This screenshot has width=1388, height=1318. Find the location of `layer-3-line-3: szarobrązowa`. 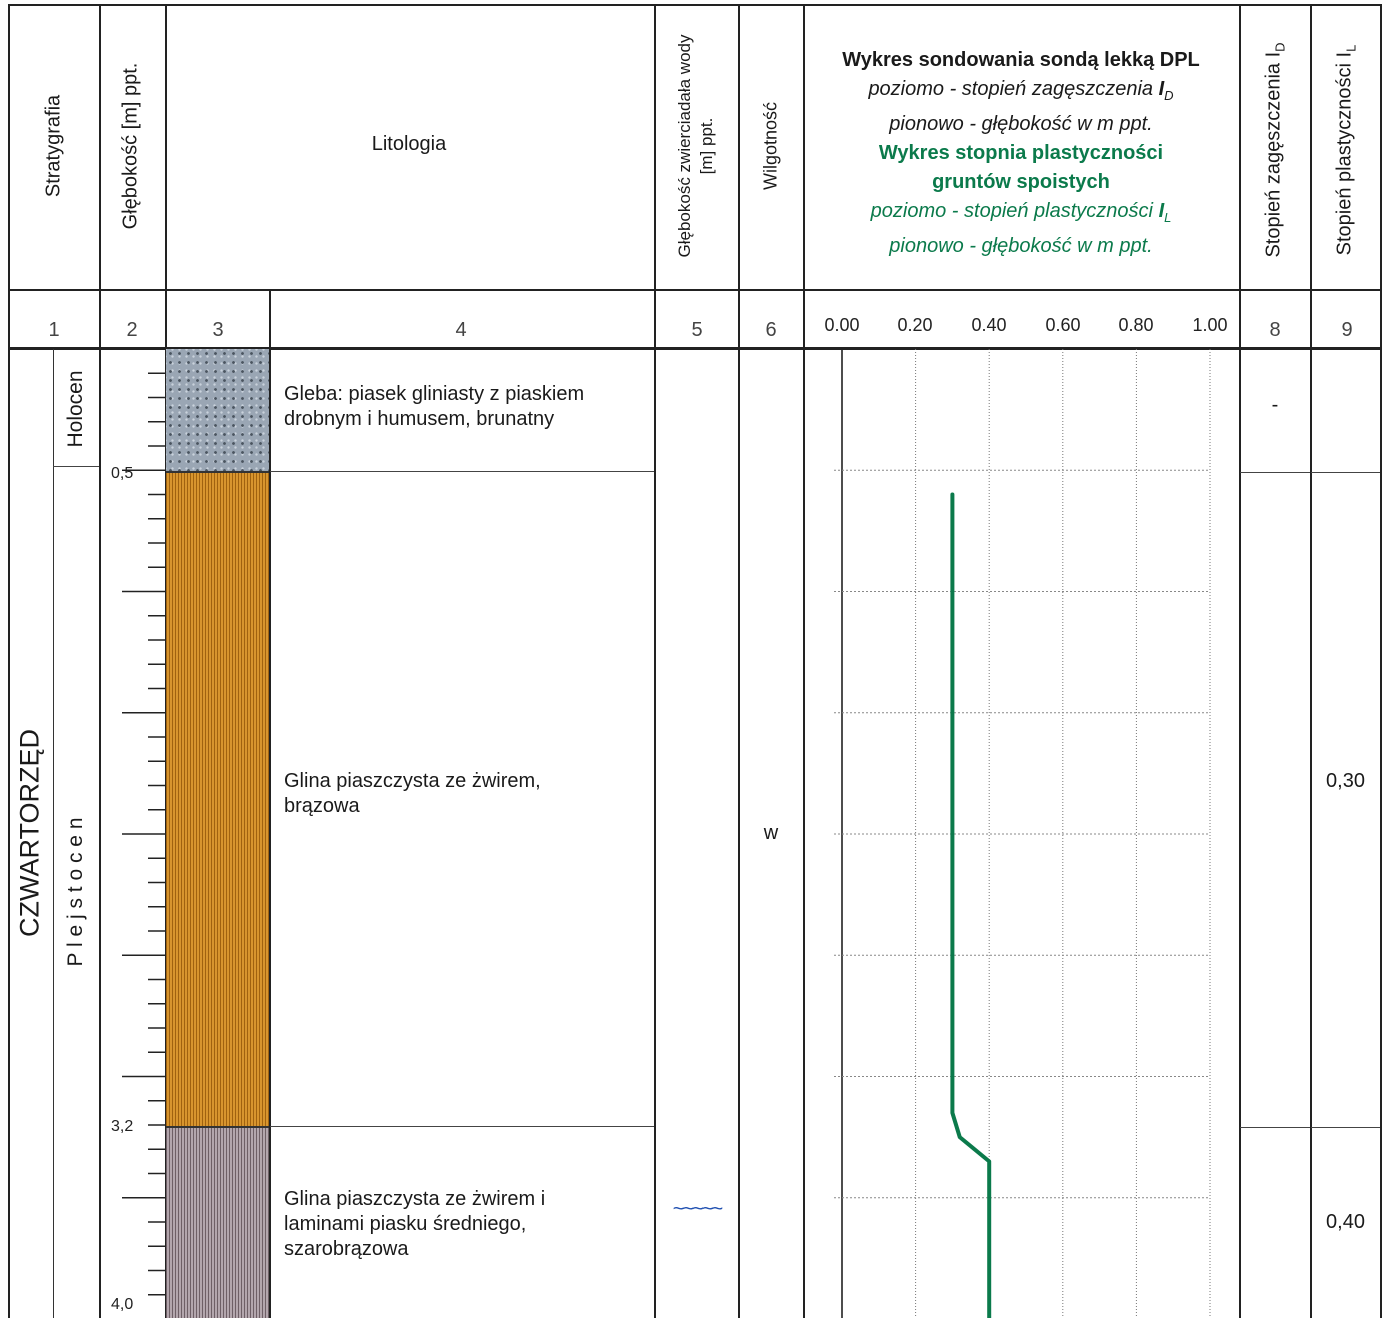

layer-3-line-3: szarobrązowa is located at coordinates (346, 1249).